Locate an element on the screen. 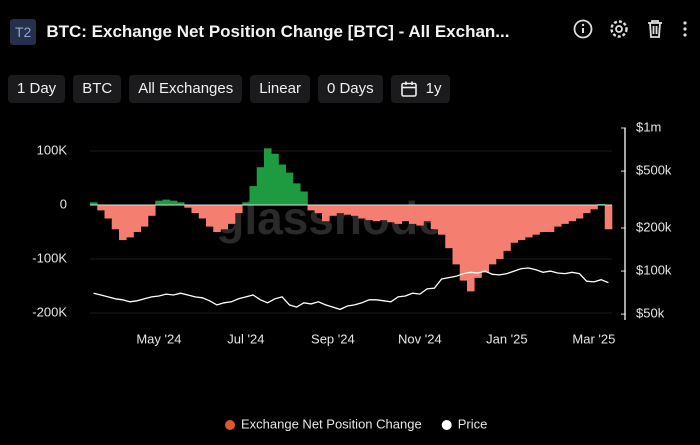 This screenshot has width=700, height=445. legend-label: Exchange Net Position Change is located at coordinates (331, 423).